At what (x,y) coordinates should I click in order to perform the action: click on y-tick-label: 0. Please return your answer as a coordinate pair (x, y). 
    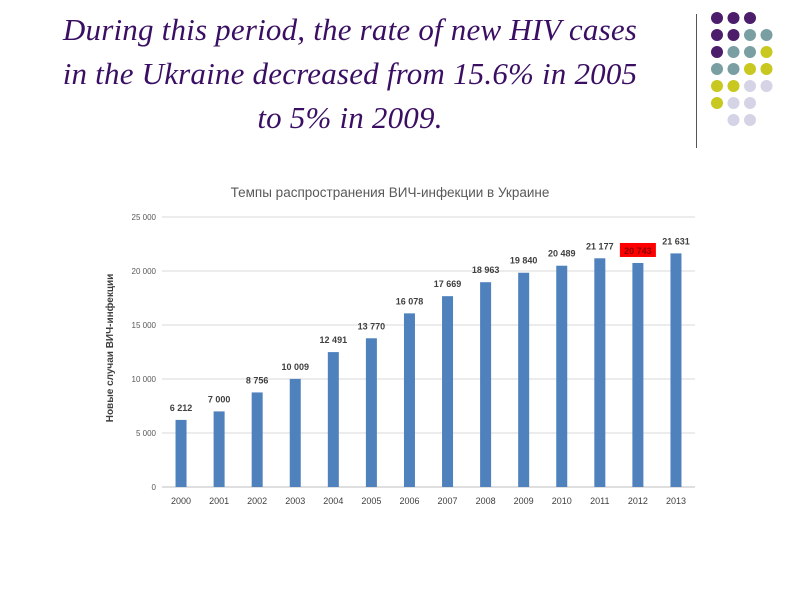
    Looking at the image, I should click on (154, 487).